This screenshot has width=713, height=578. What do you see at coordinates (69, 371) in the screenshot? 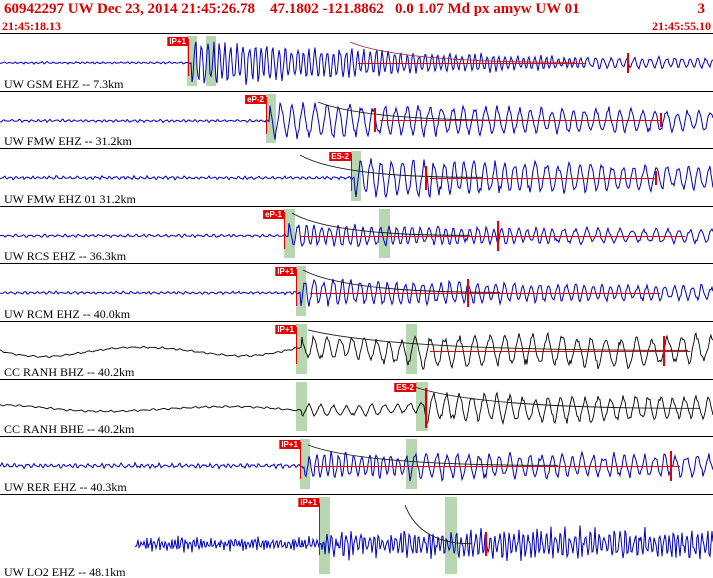
I see `trace-label-ranh-bhz: CC RANH BHZ -- 40.2km` at bounding box center [69, 371].